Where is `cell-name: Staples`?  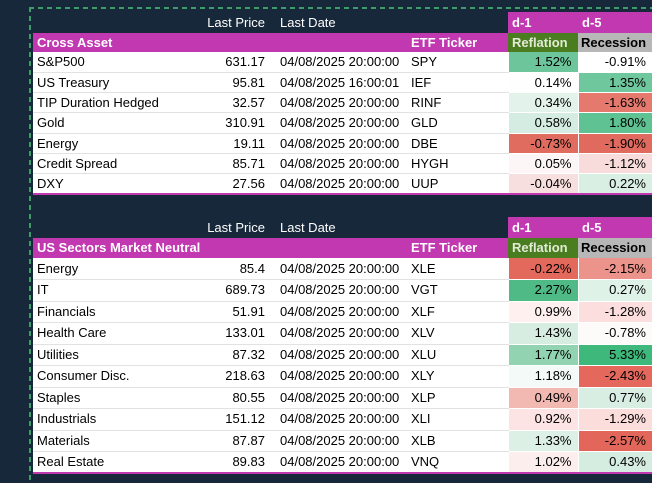 cell-name: Staples is located at coordinates (111, 398).